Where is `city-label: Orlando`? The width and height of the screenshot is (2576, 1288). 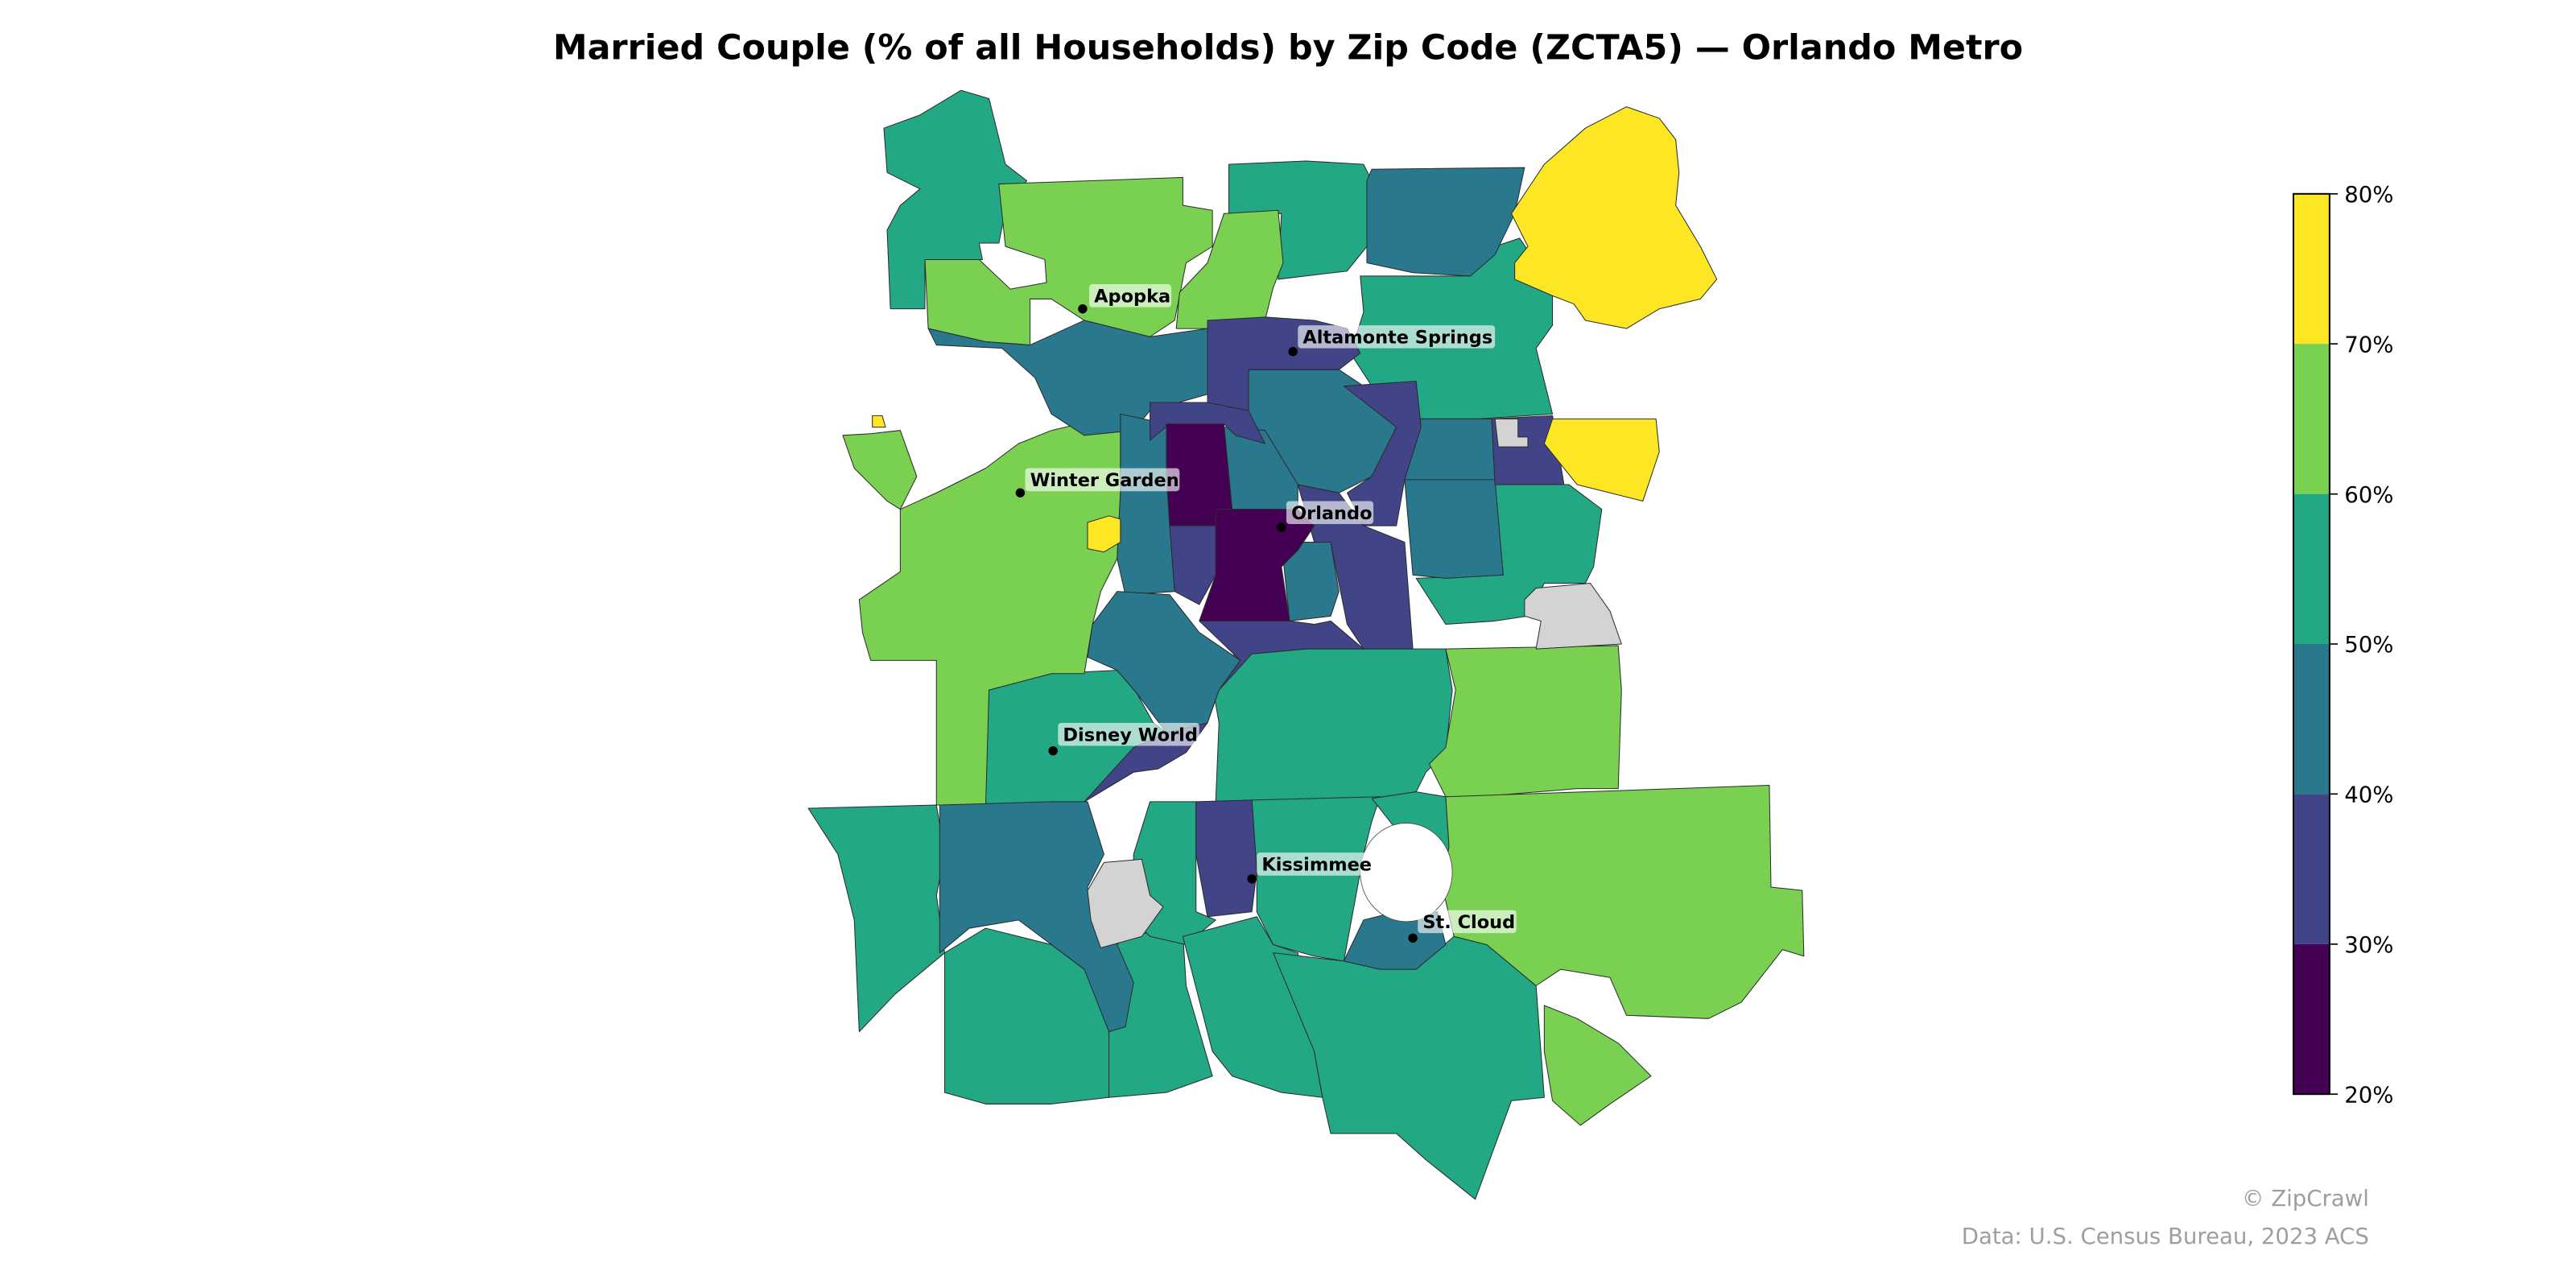 city-label: Orlando is located at coordinates (1331, 513).